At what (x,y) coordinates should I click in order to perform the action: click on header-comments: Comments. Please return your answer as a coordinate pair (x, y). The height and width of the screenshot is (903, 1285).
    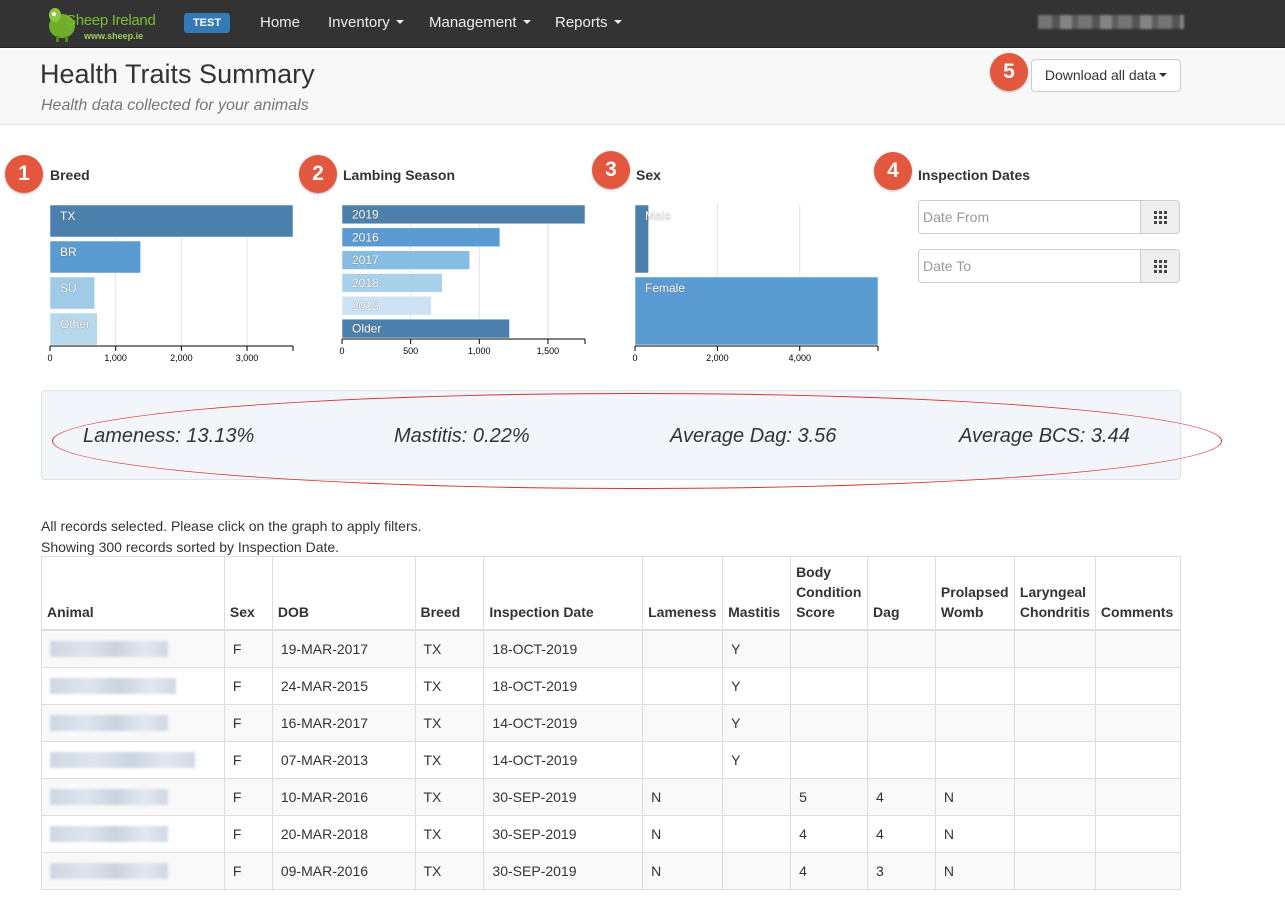
    Looking at the image, I should click on (1138, 593).